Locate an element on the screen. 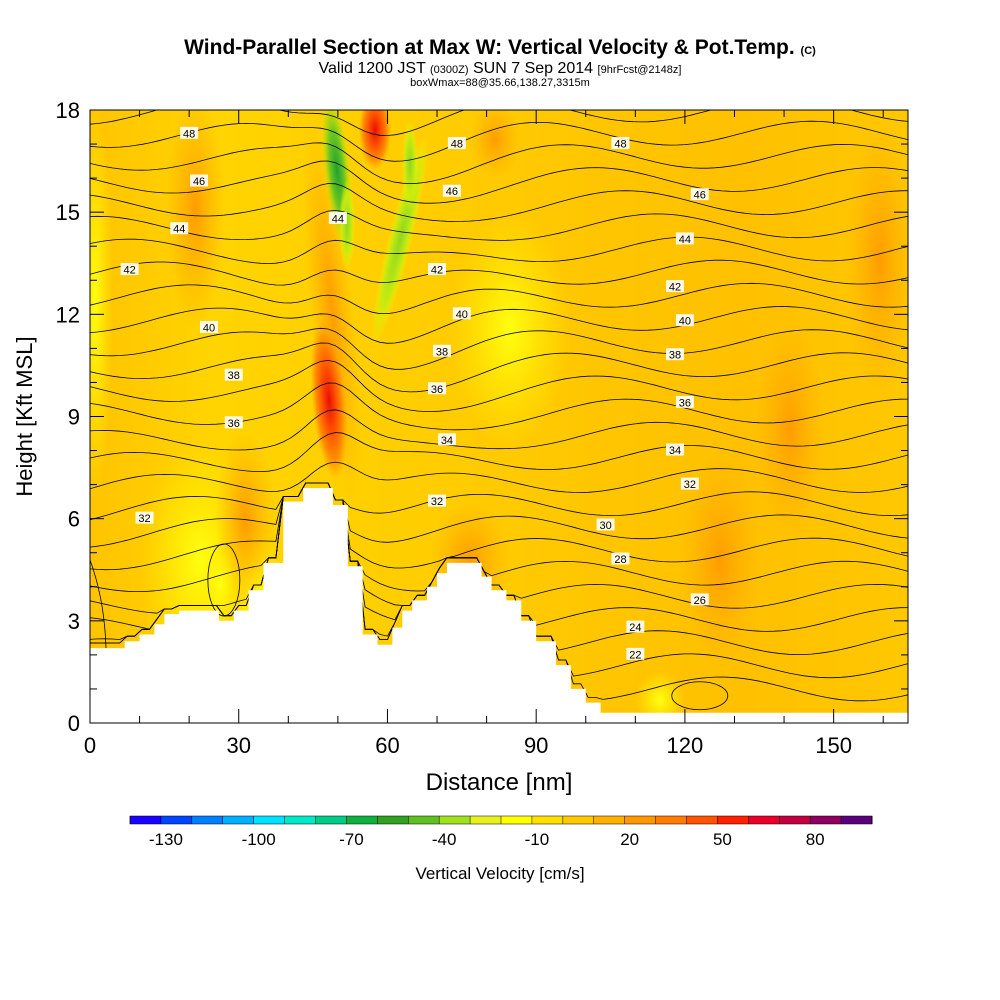  contour-label: 44 is located at coordinates (179, 229).